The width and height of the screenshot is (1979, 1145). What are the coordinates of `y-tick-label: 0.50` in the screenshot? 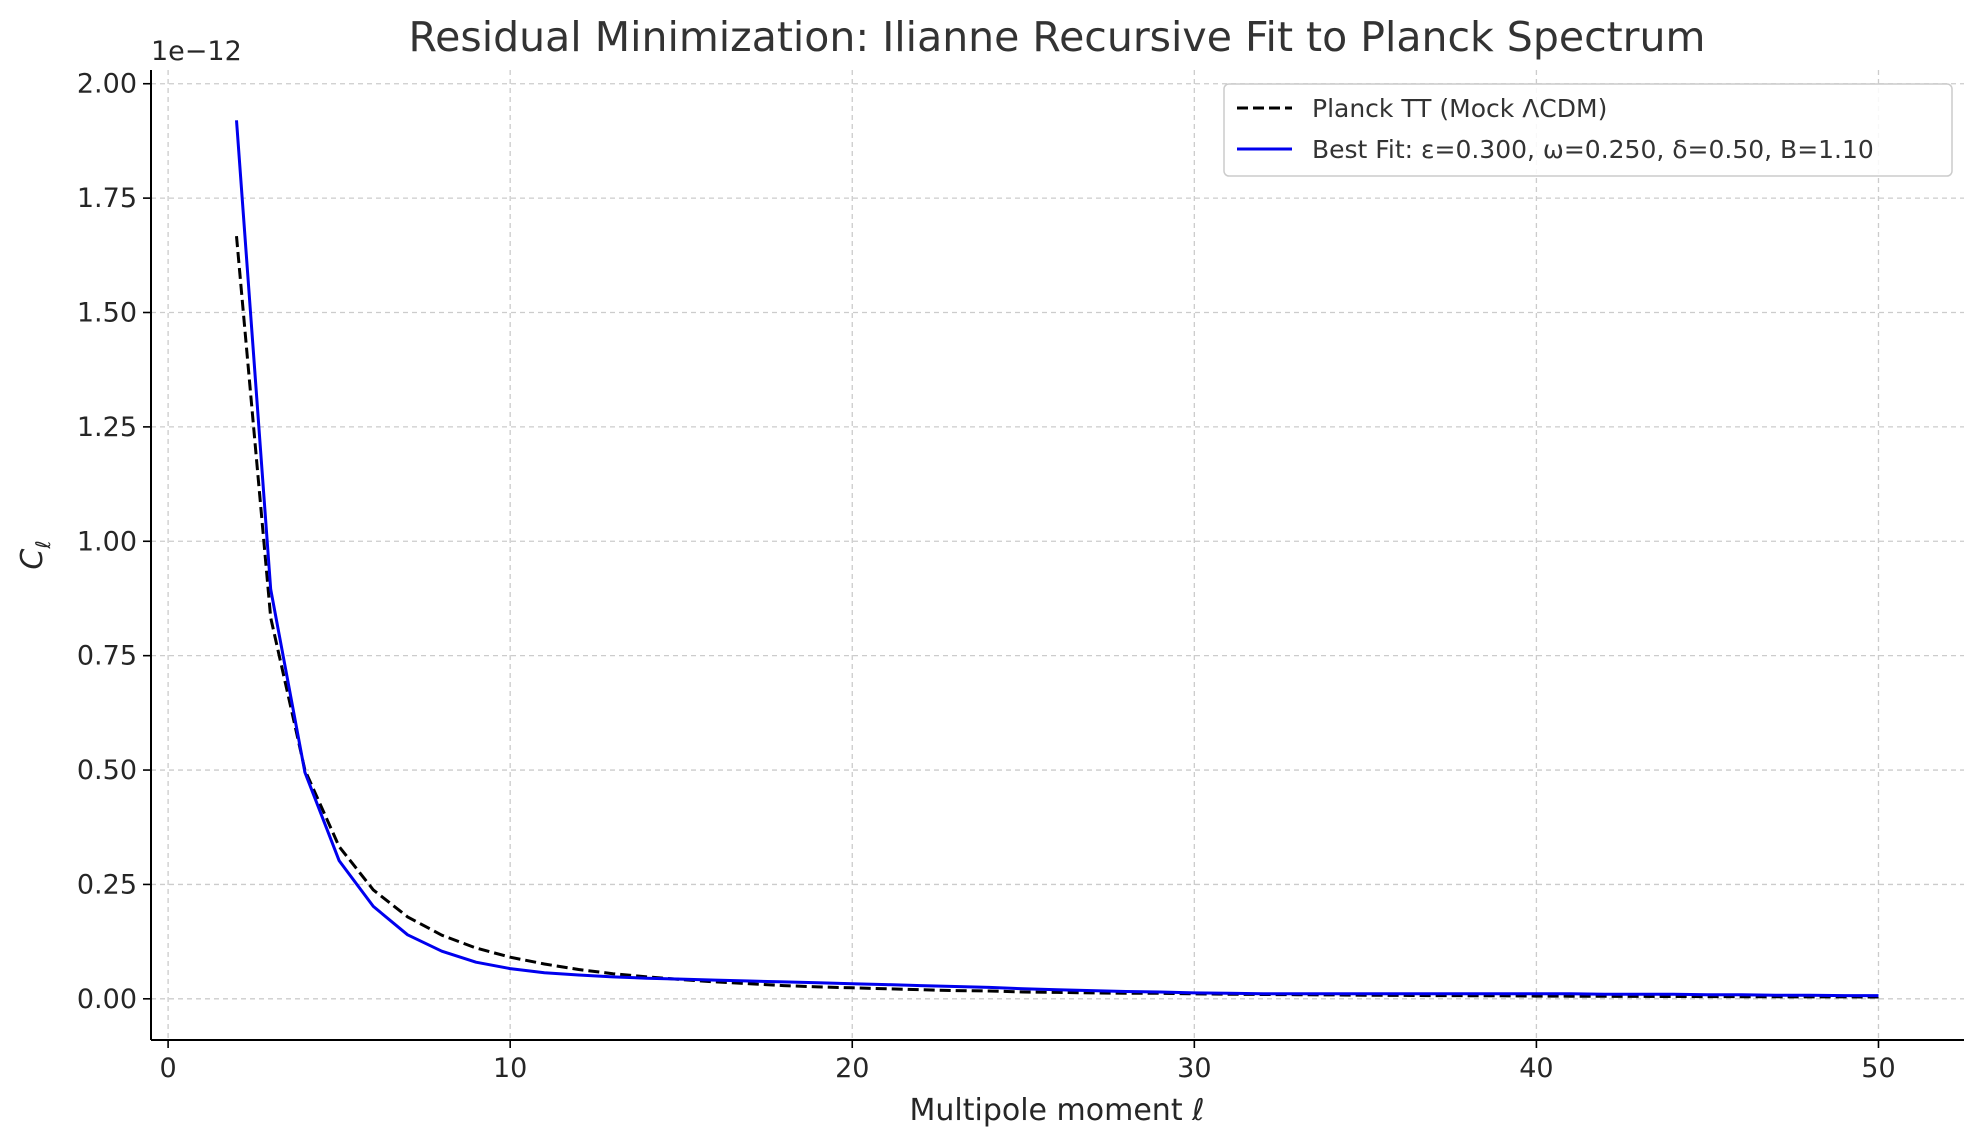 It's located at (107, 770).